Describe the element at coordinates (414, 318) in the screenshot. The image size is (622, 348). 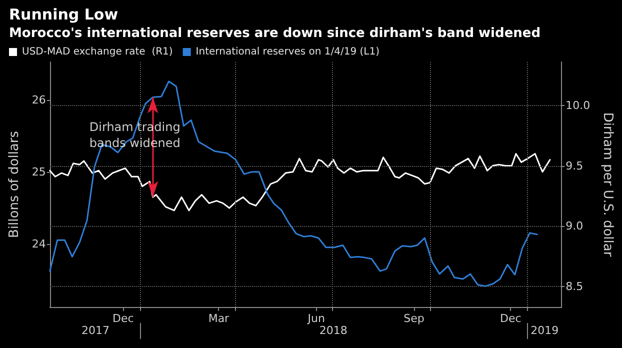
I see `x-tick-label: Sep` at that location.